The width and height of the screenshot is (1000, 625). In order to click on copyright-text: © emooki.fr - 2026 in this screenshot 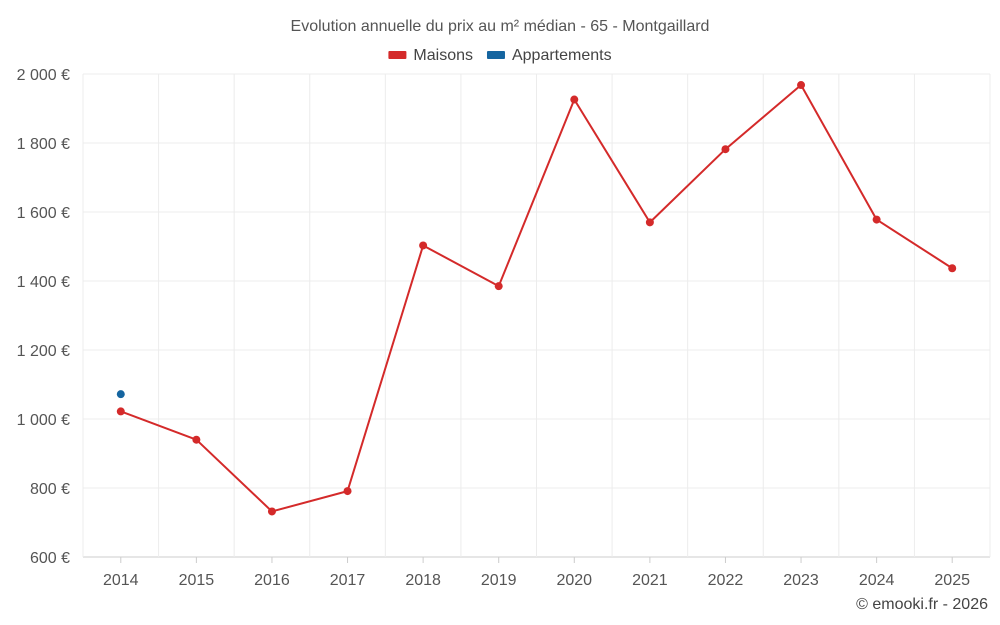, I will do `click(922, 604)`.